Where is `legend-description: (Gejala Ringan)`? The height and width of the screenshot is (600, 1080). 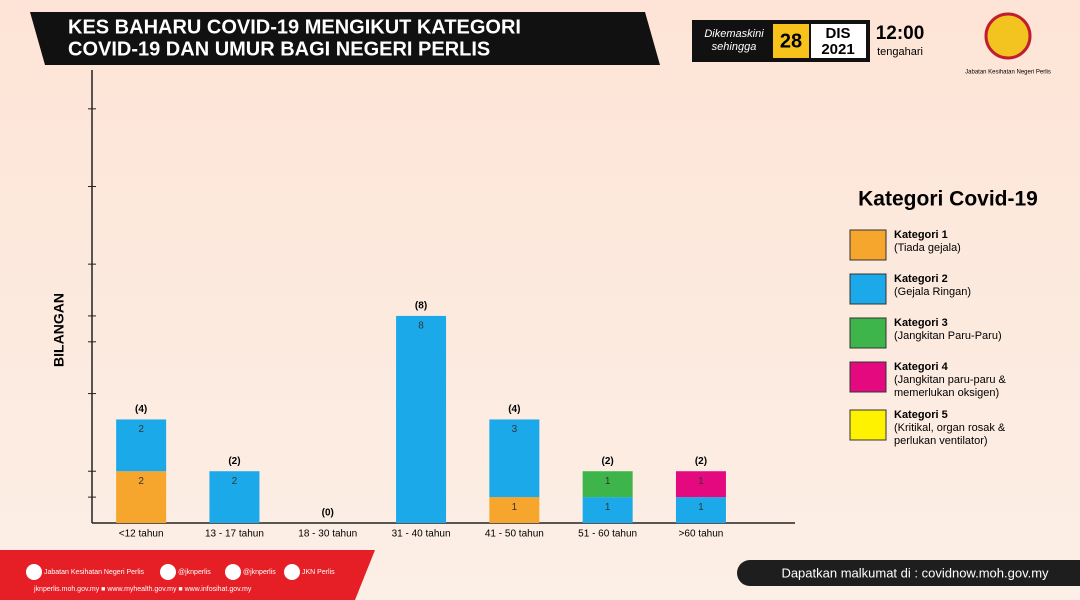 legend-description: (Gejala Ringan) is located at coordinates (932, 292).